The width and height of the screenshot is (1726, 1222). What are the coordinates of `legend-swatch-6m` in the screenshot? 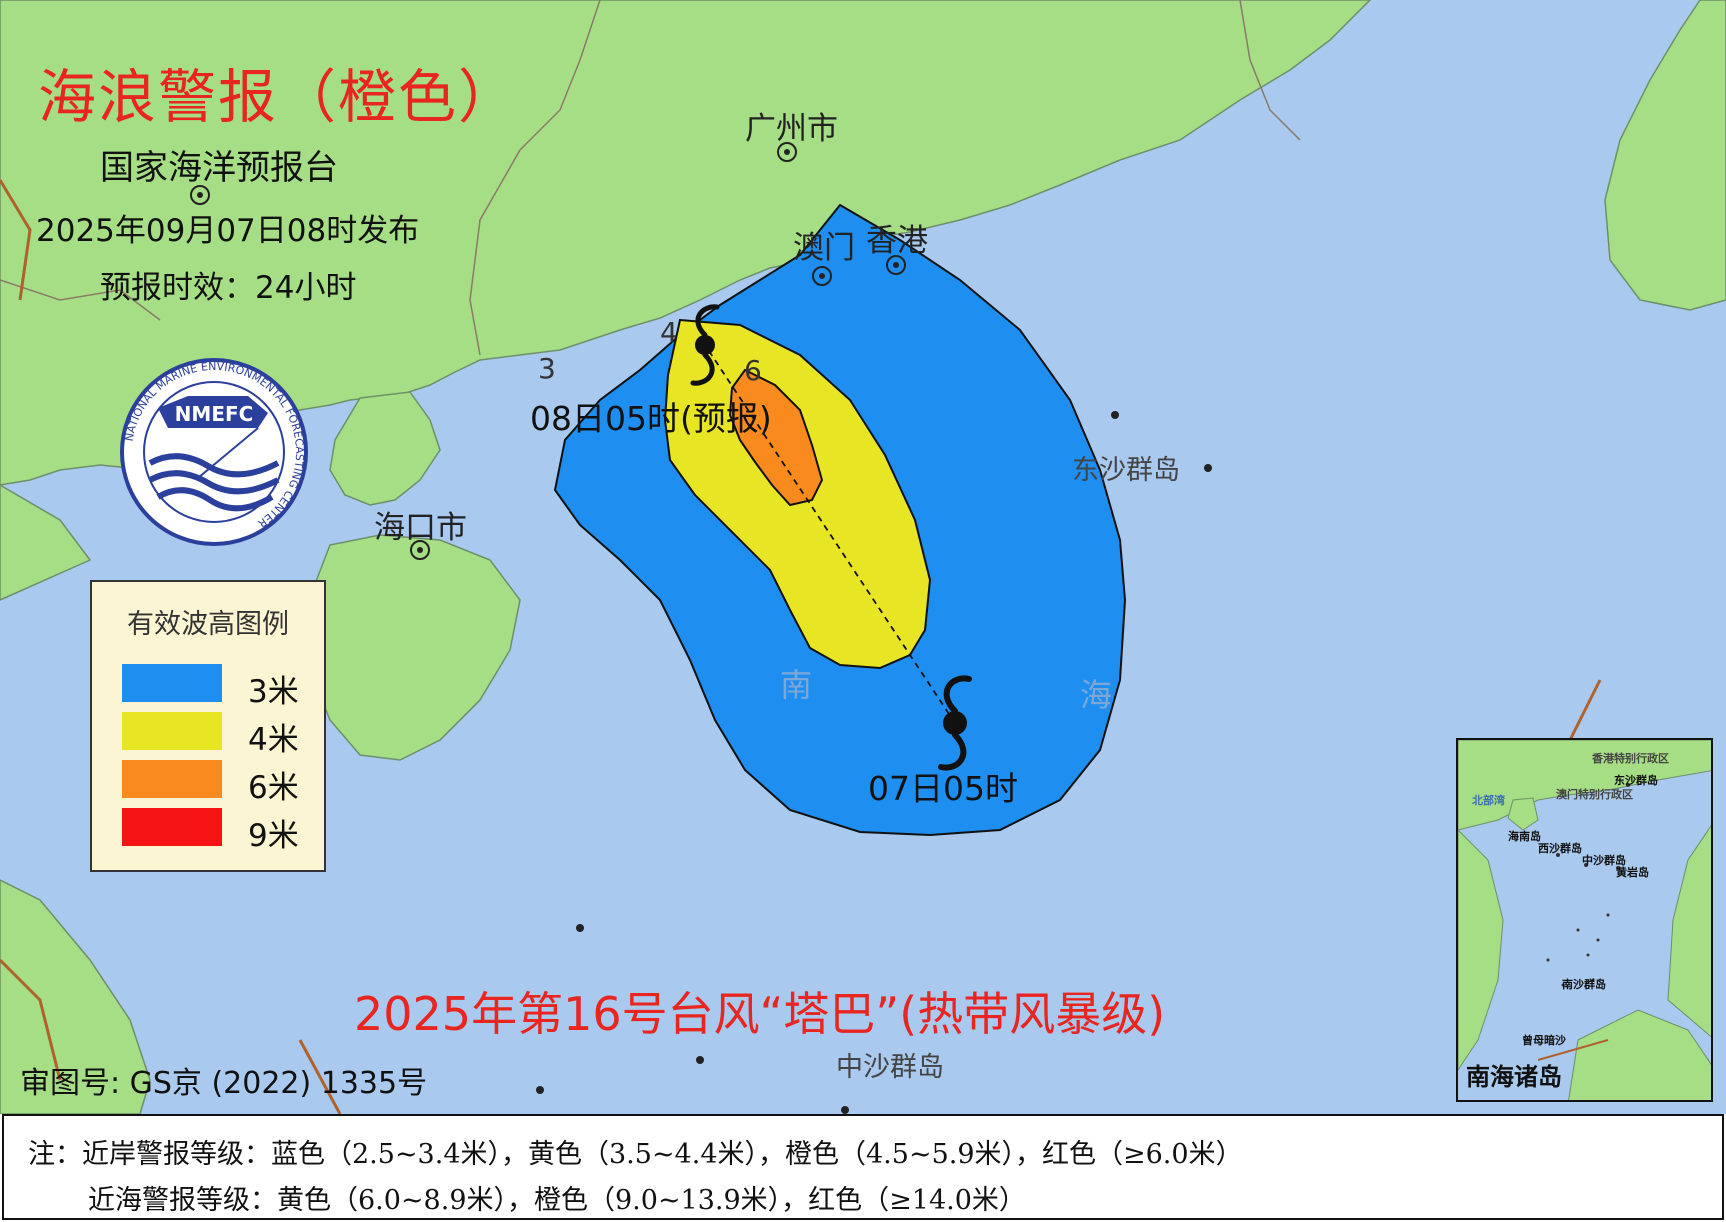 It's located at (172, 779).